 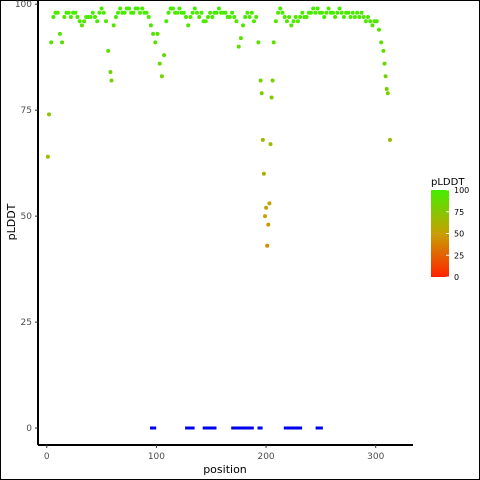 What do you see at coordinates (448, 182) in the screenshot?
I see `legend-title: pLDDT` at bounding box center [448, 182].